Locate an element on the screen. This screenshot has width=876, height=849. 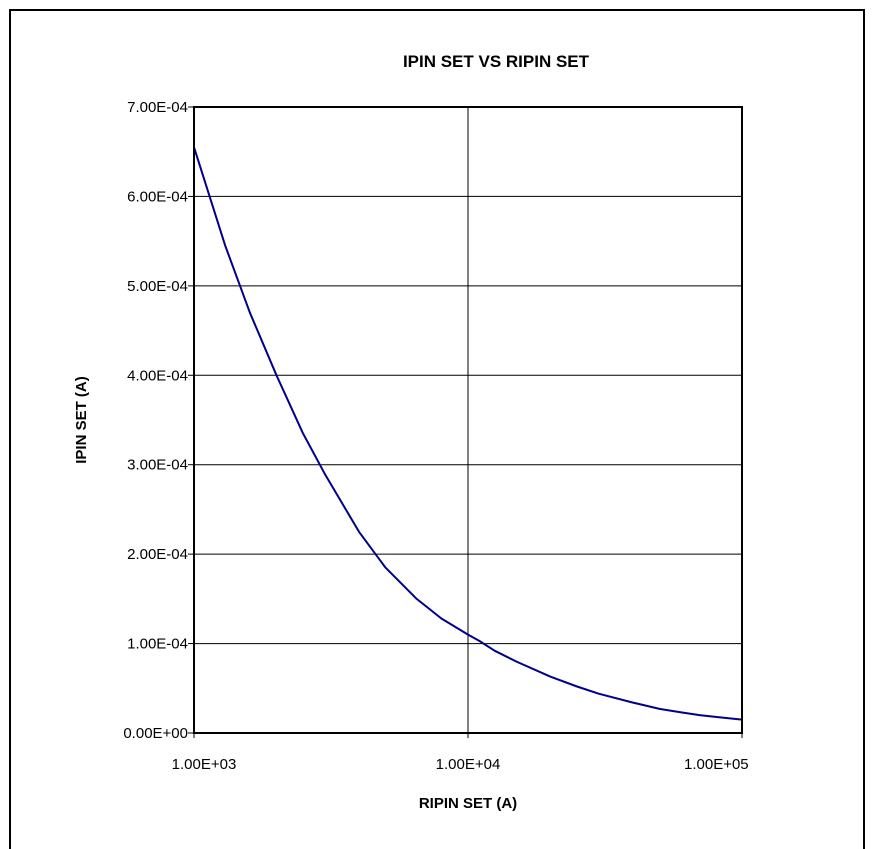
y-tick-label: 1.00E-04 is located at coordinates (157, 644).